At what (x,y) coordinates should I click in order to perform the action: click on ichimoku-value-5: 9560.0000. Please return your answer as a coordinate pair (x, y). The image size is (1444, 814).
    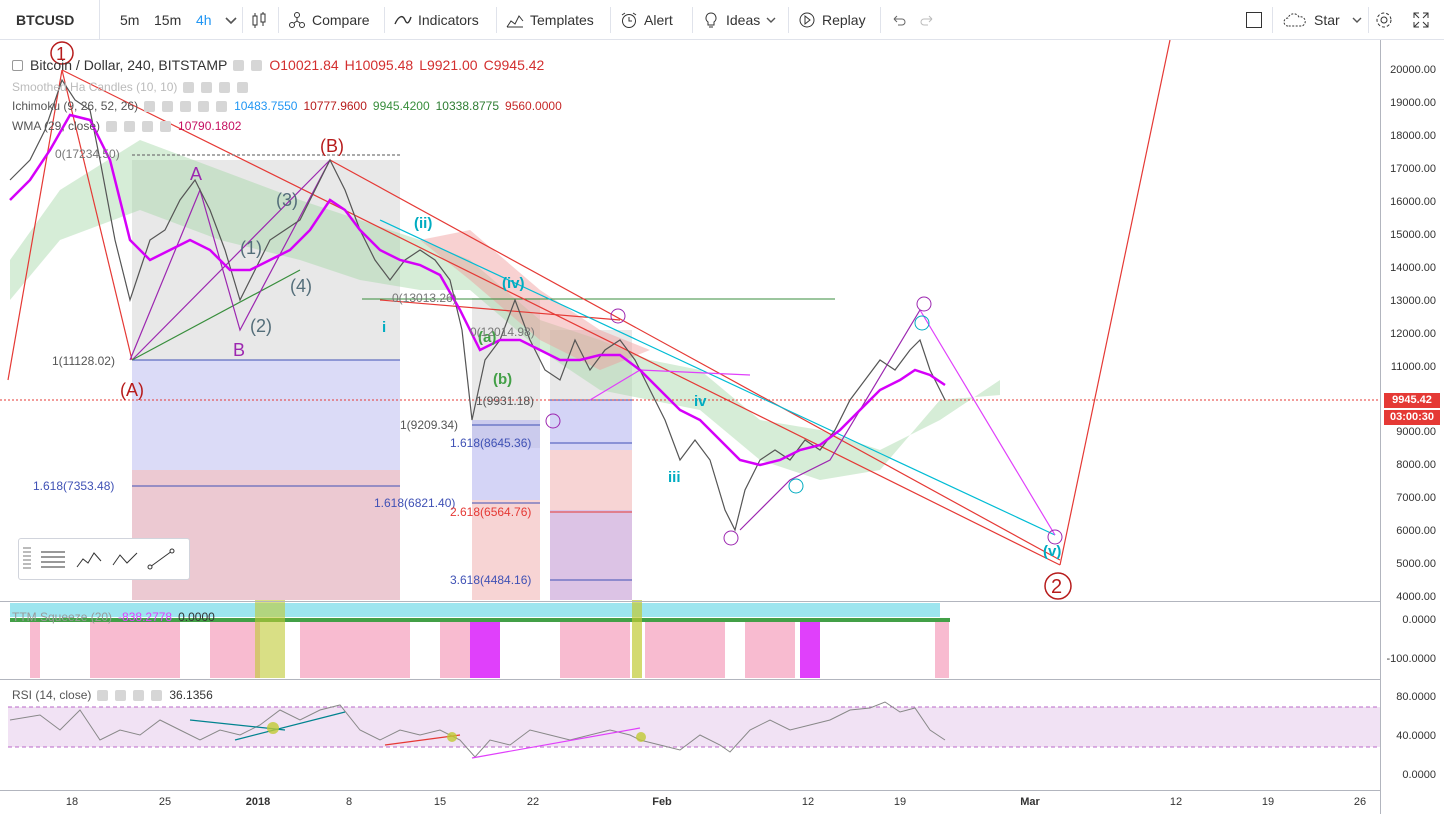
    Looking at the image, I should click on (533, 106).